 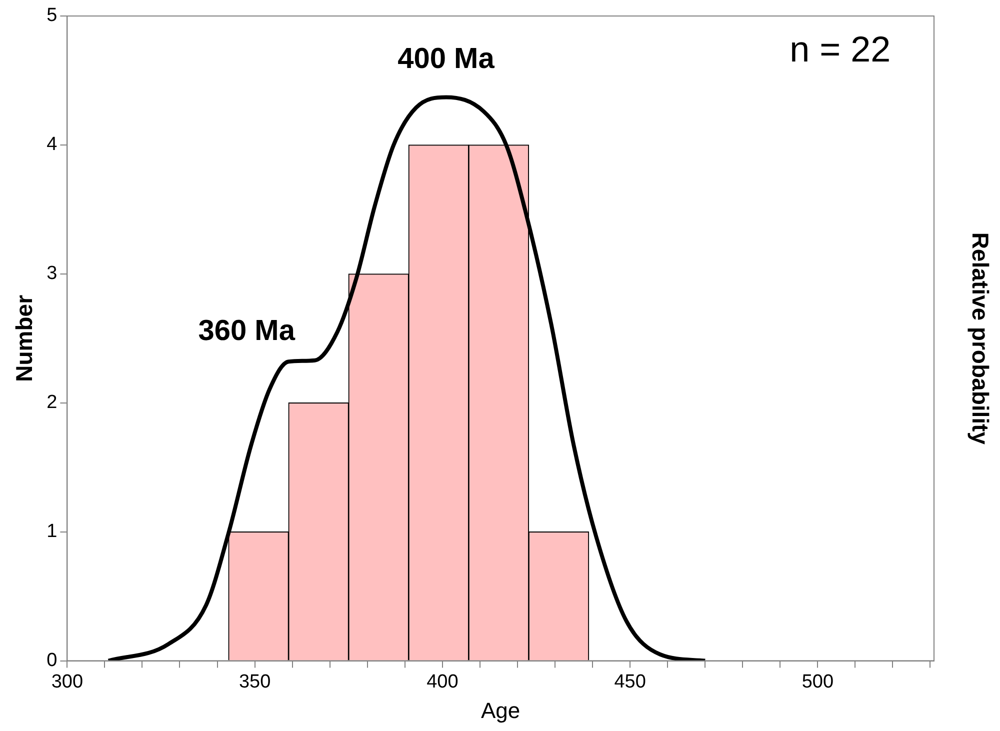 I want to click on y-tick-label: 5, so click(x=52, y=15).